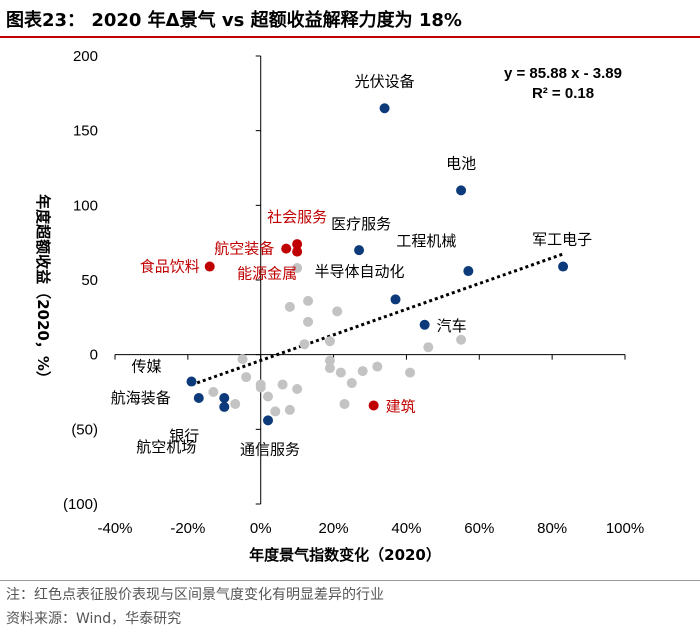  Describe the element at coordinates (141, 398) in the screenshot. I see `point-label: 航海装备` at that location.